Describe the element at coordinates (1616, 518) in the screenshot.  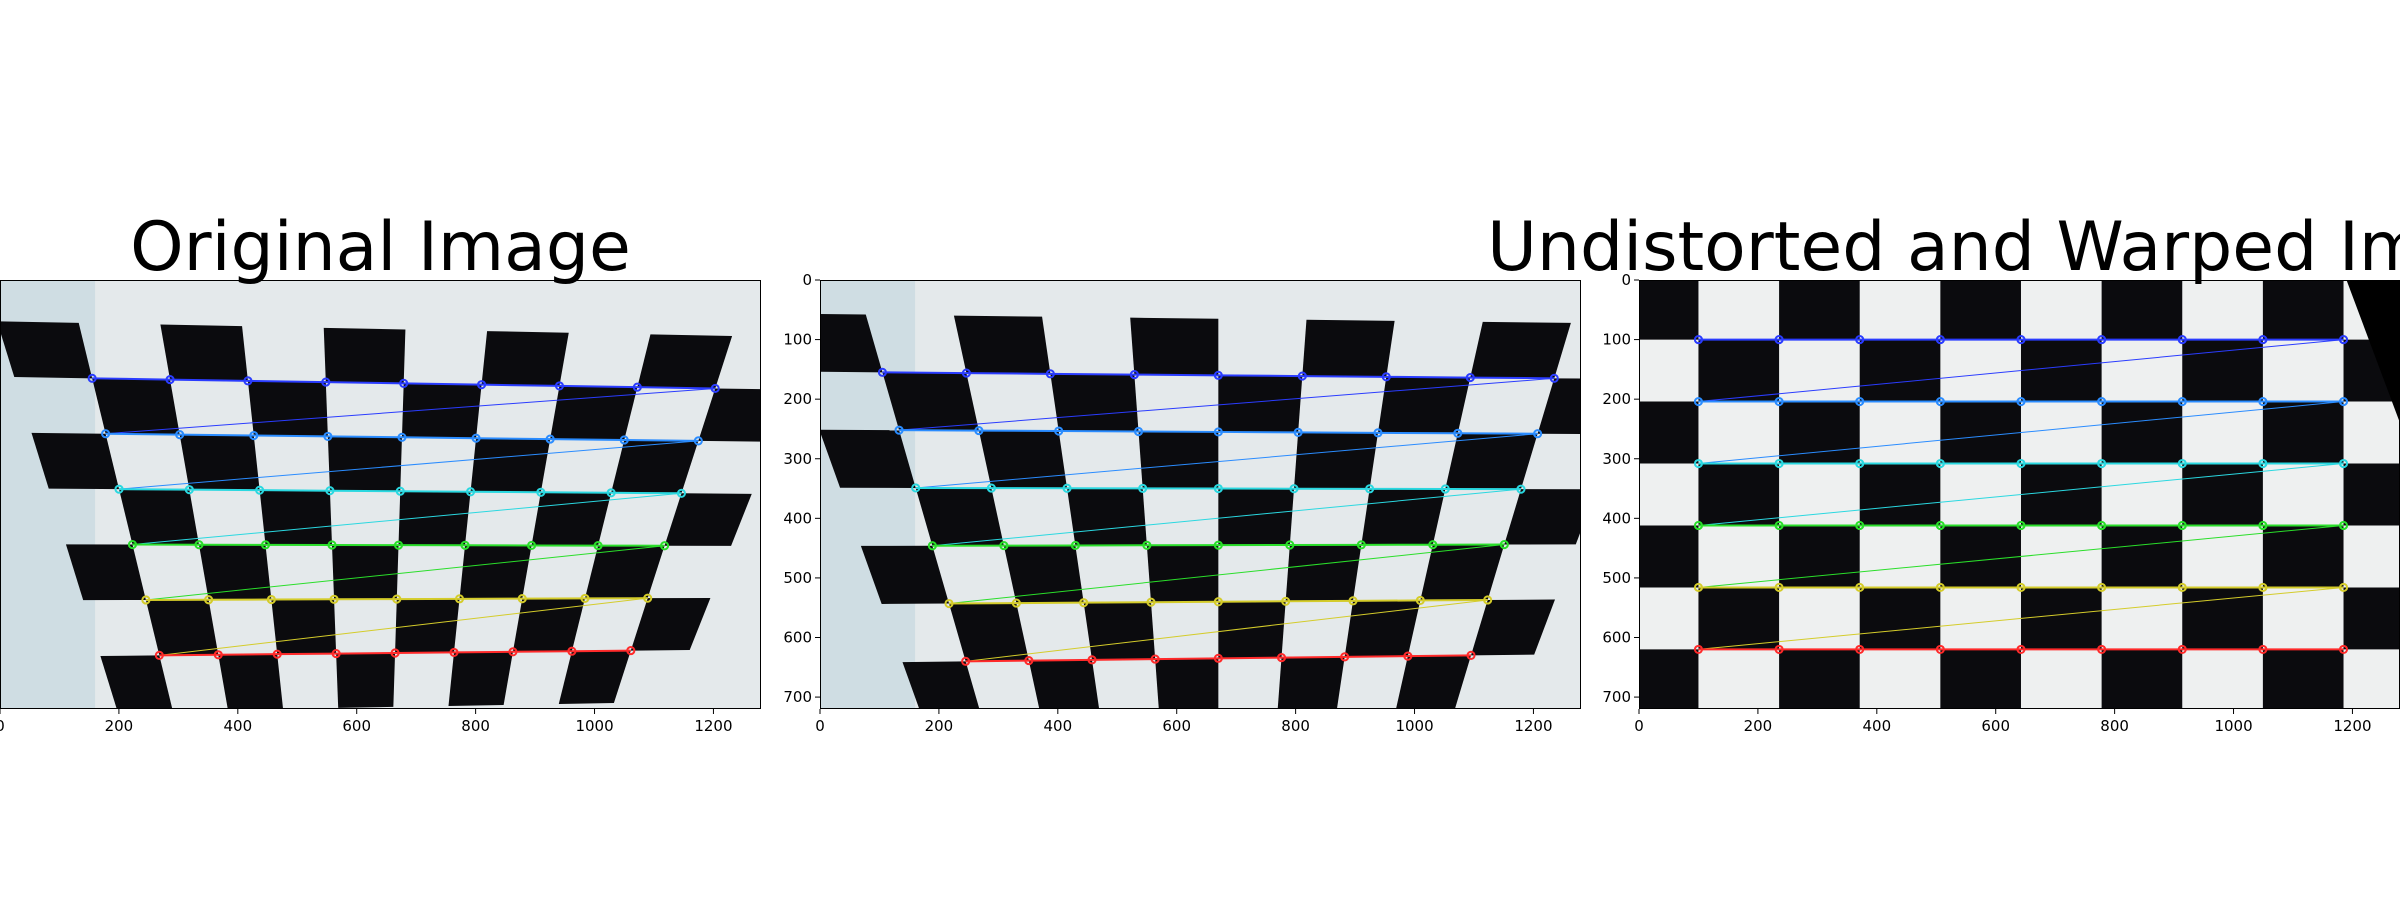
I see `y-tick-label: 400` at that location.